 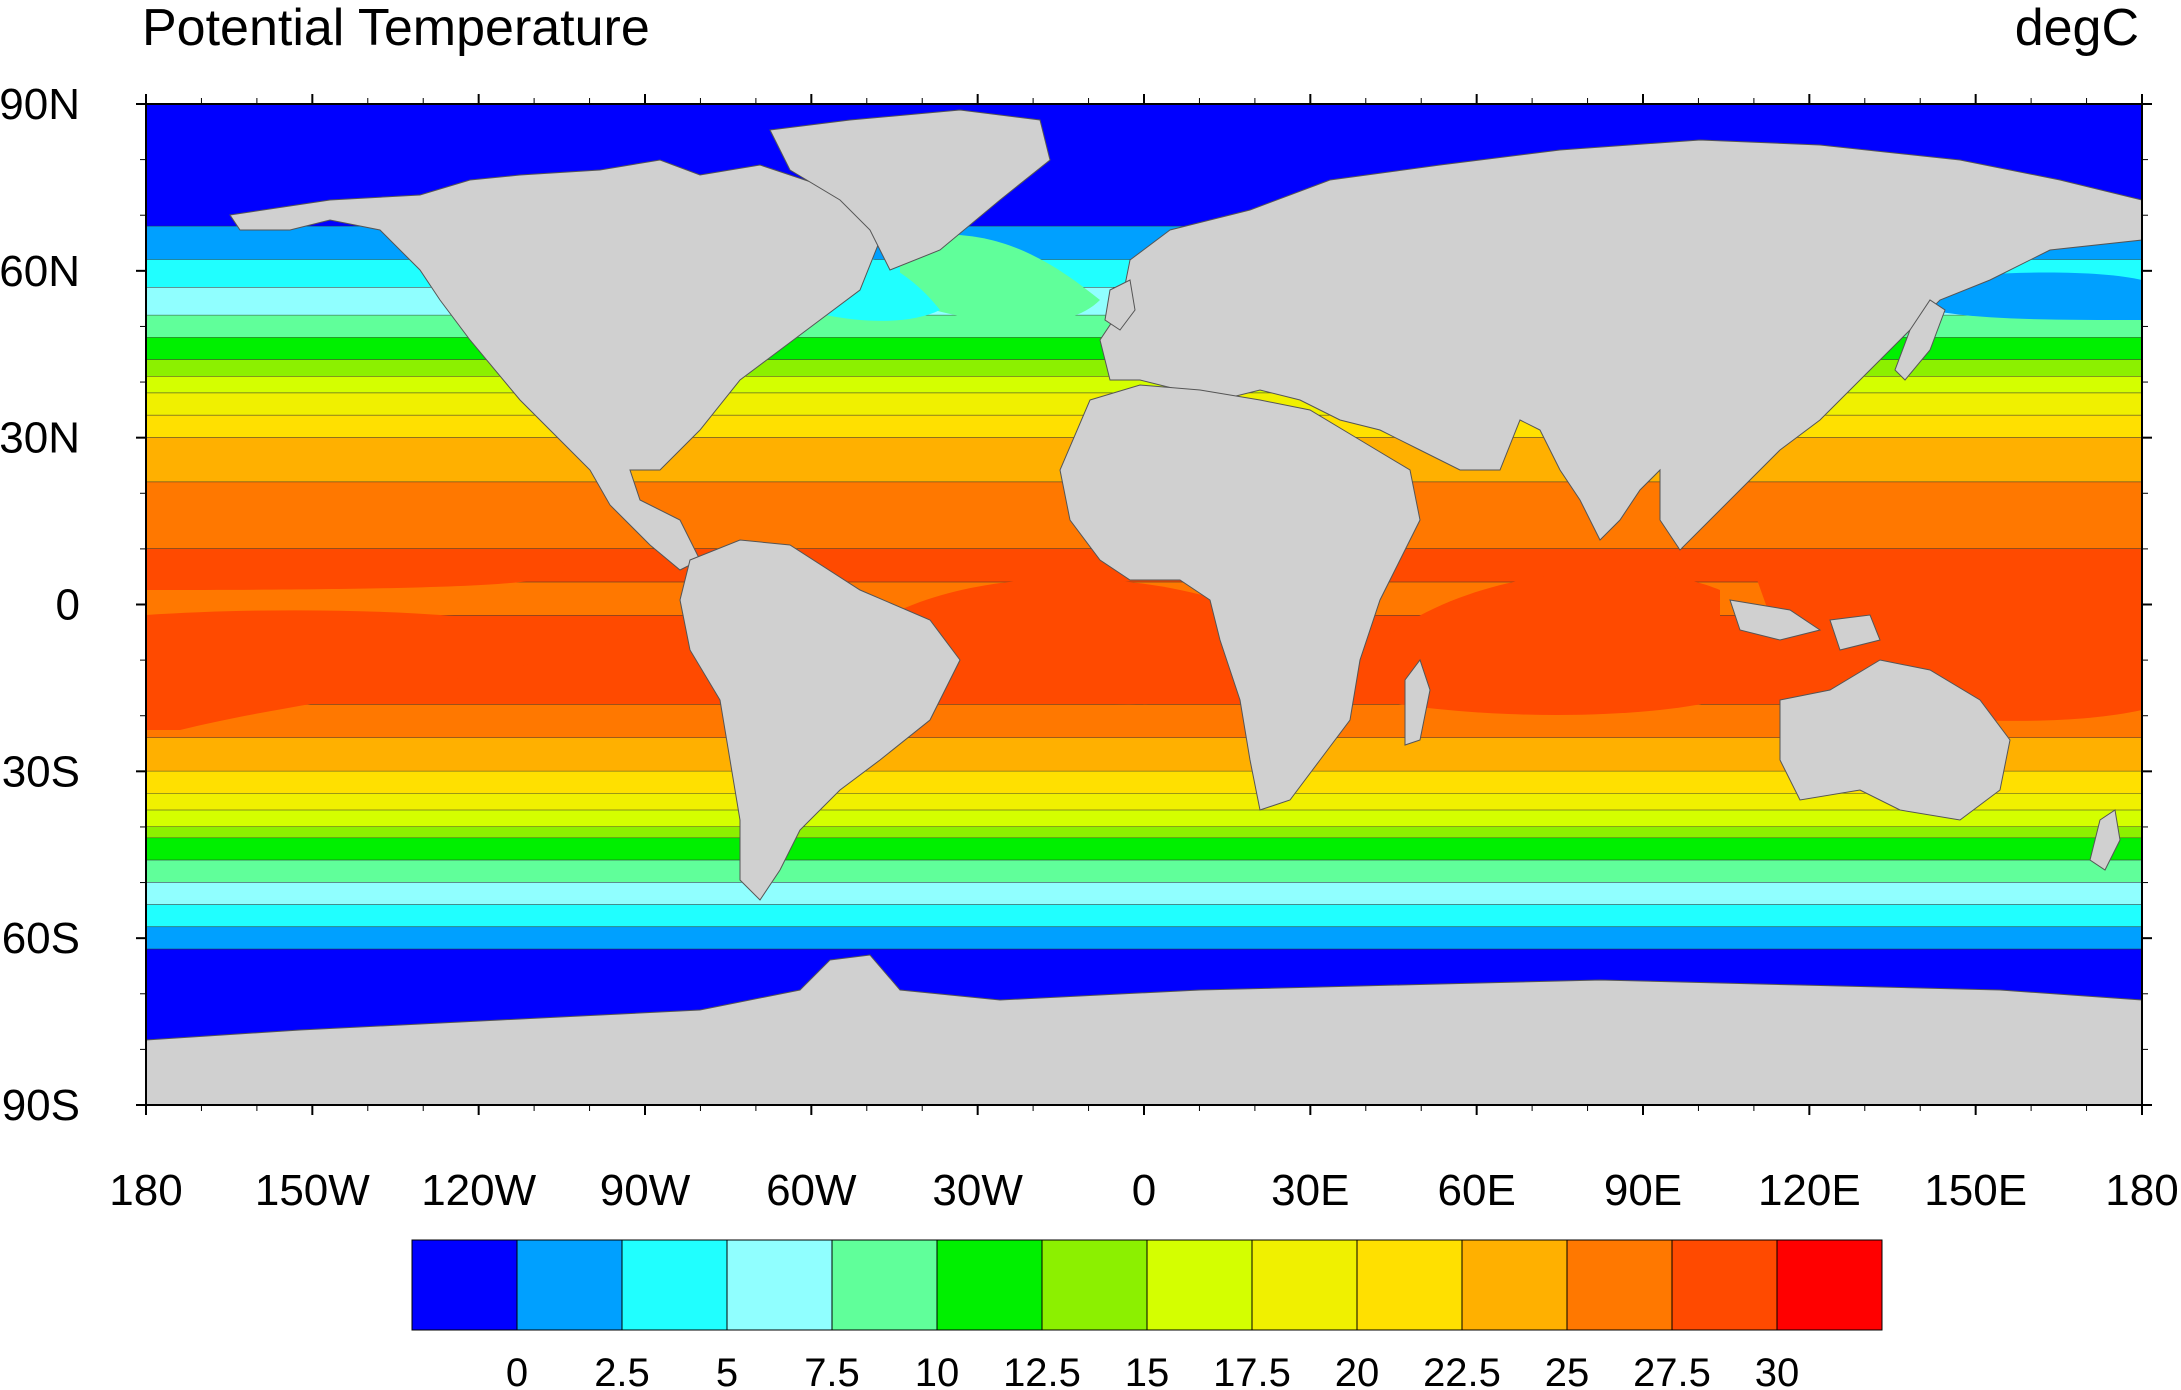 I want to click on warm-pool-pacific-north, so click(x=356, y=572).